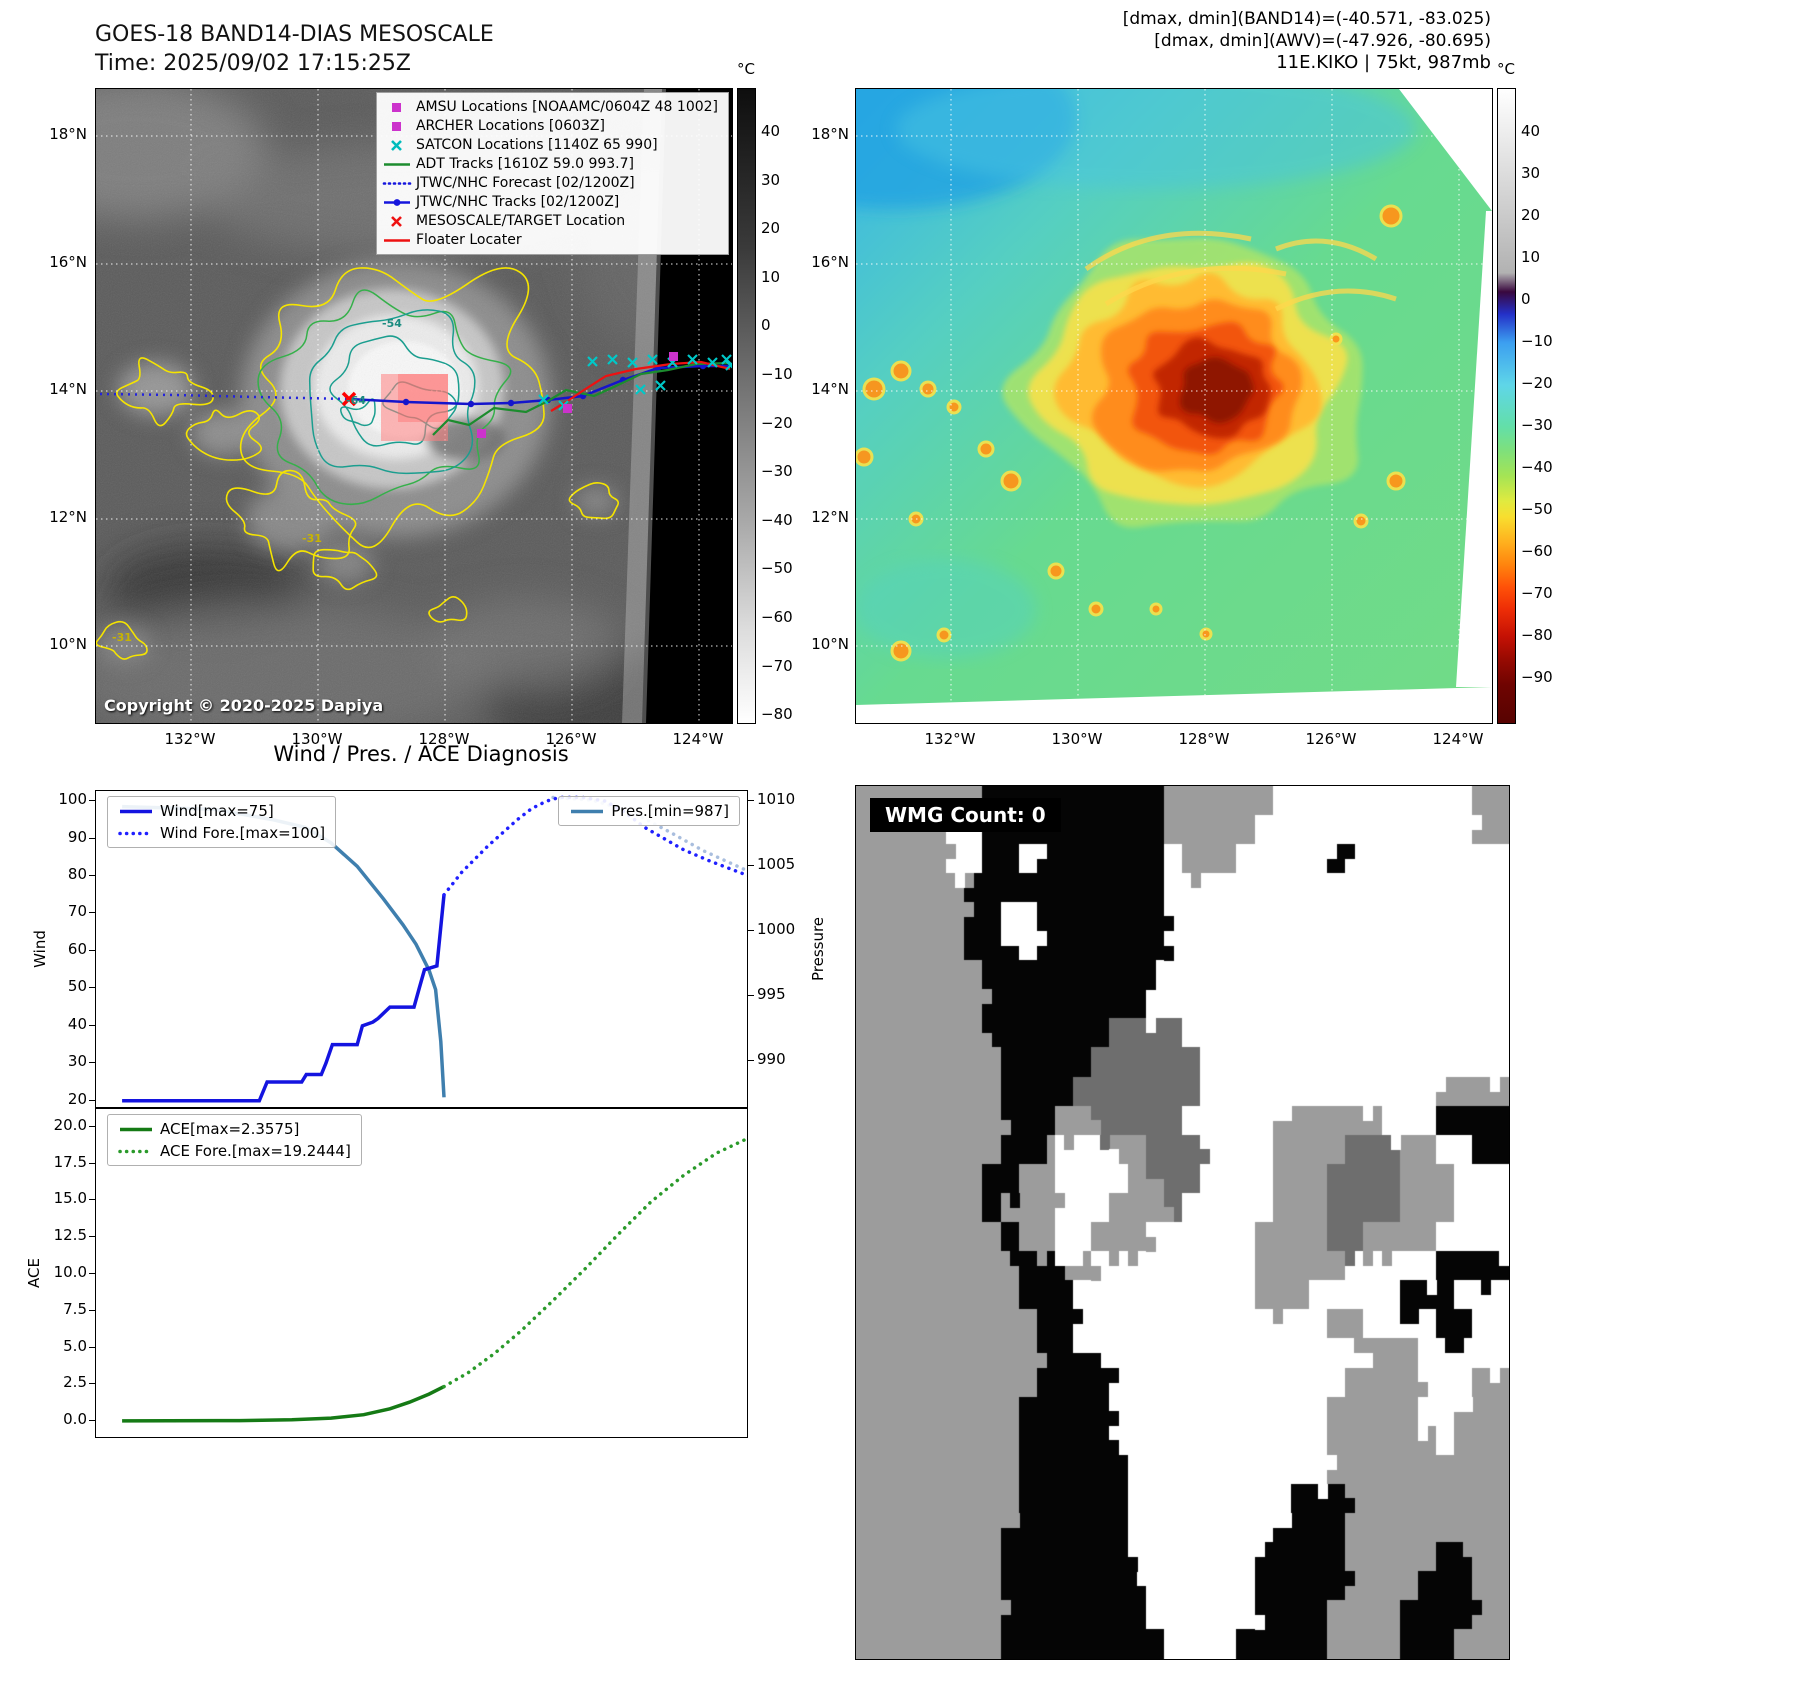 This screenshot has width=1801, height=1690. I want to click on goes-colorbar-tick: −30, so click(777, 471).